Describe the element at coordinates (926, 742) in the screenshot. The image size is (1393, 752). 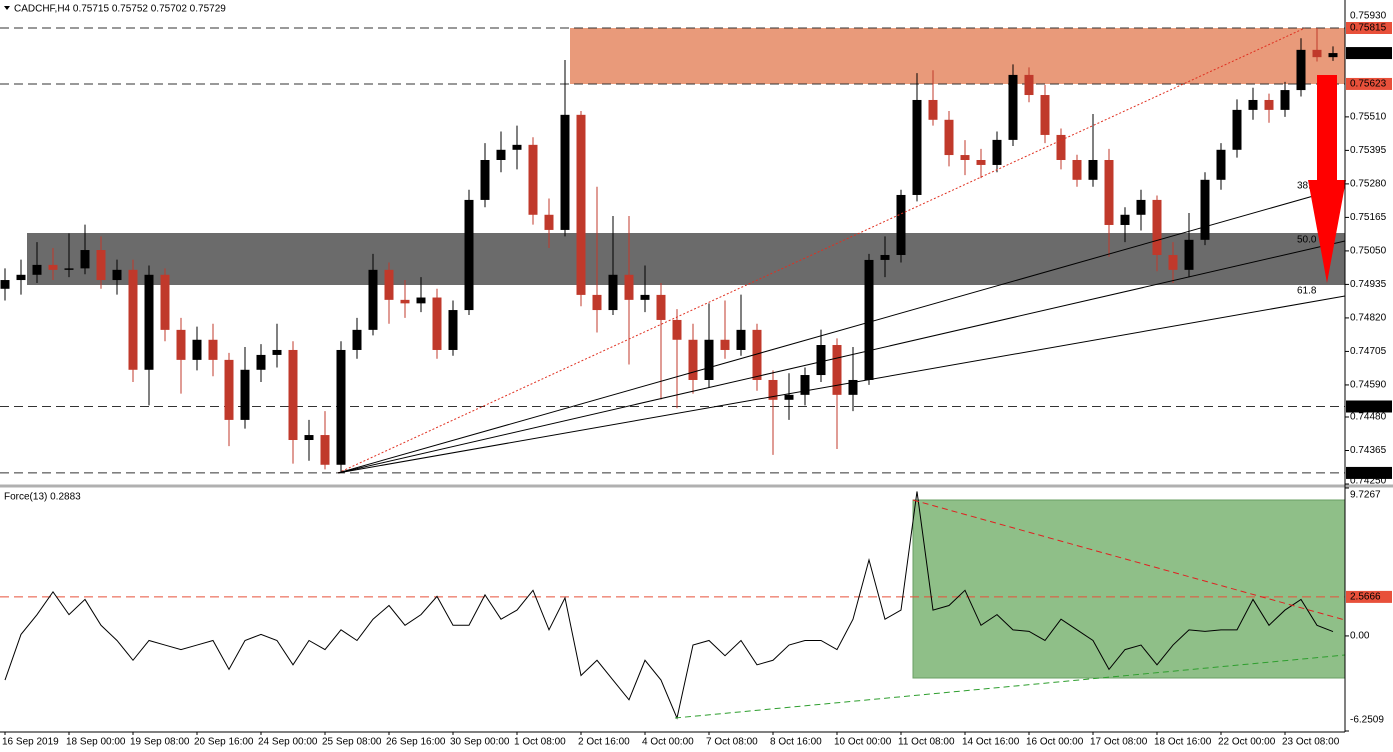
I see `x-tick-label: 11 Oct 08:00` at that location.